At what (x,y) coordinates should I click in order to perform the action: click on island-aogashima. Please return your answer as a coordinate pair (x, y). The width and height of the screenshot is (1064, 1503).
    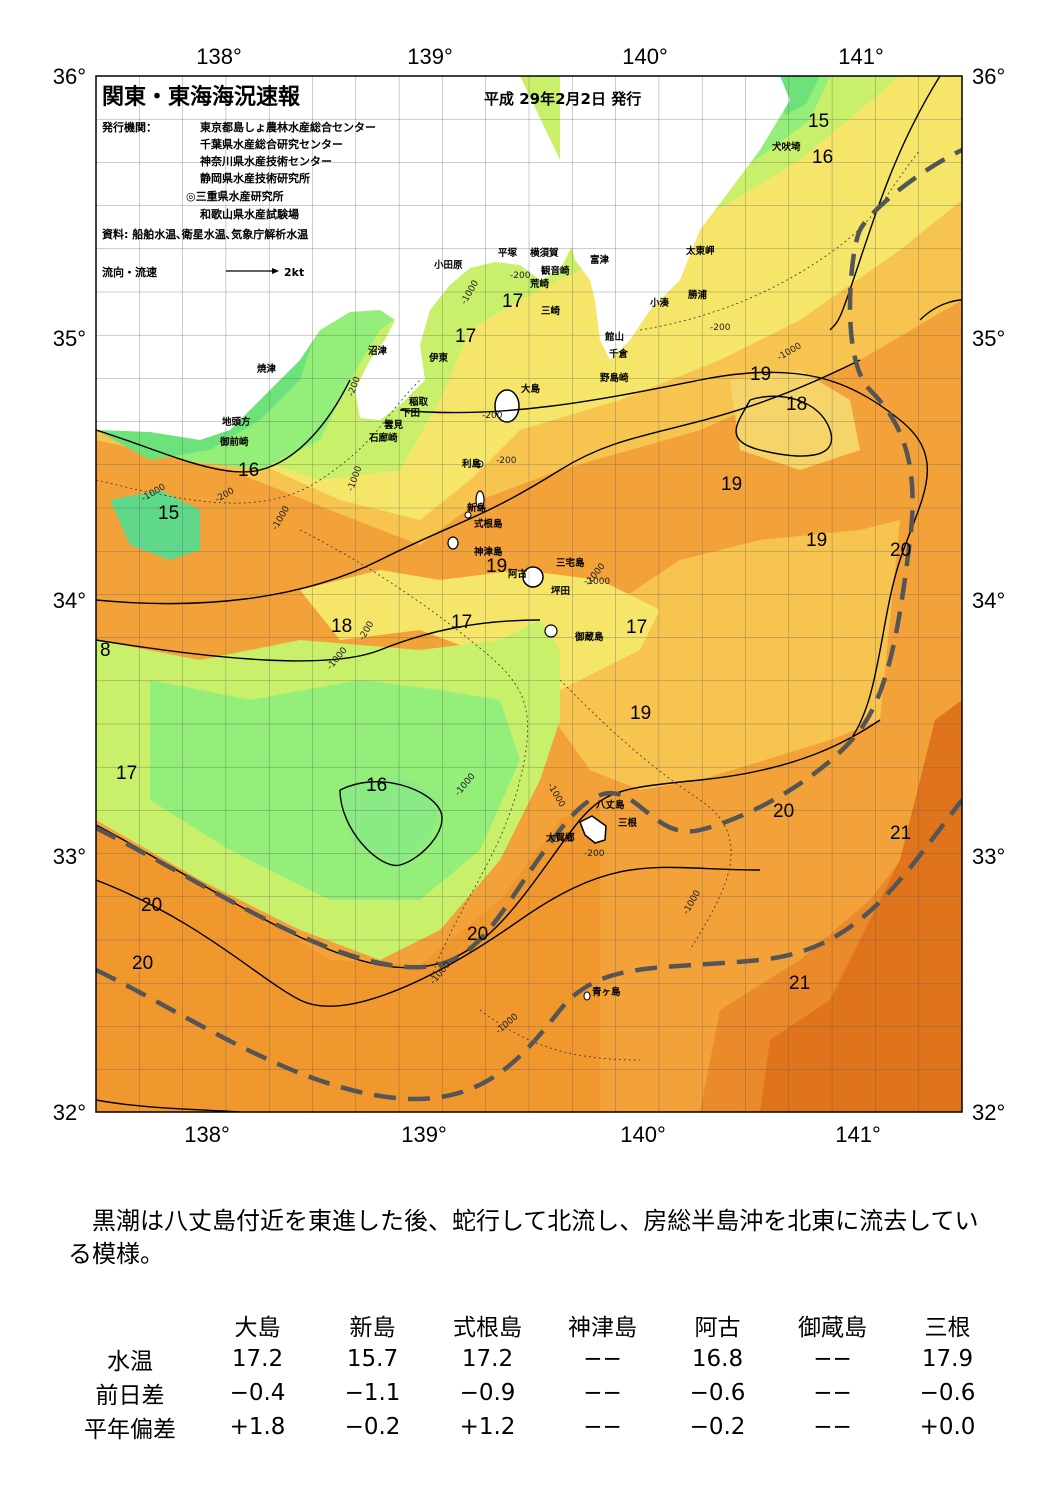
    Looking at the image, I should click on (587, 996).